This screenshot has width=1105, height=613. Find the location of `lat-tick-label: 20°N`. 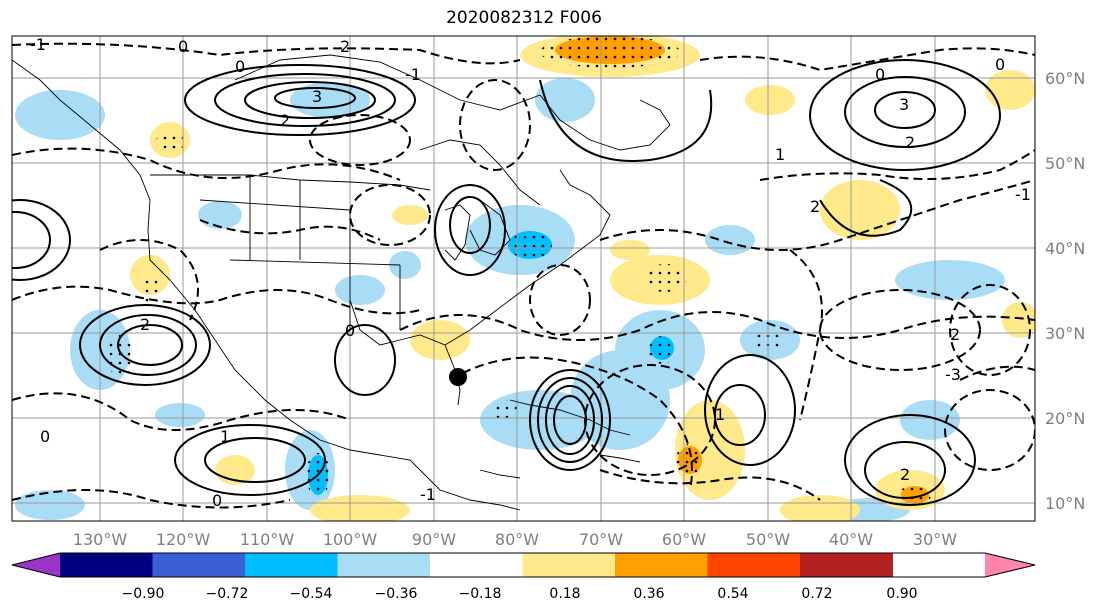

lat-tick-label: 20°N is located at coordinates (1065, 418).